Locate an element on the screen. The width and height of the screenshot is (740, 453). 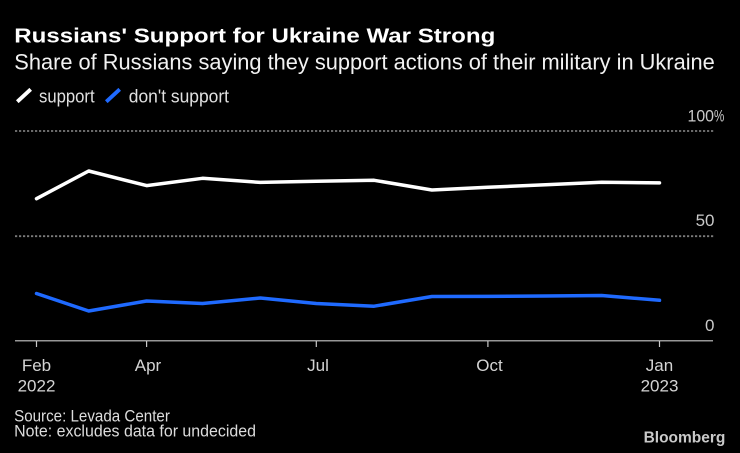
svg-text: Bloomberg is located at coordinates (685, 438).